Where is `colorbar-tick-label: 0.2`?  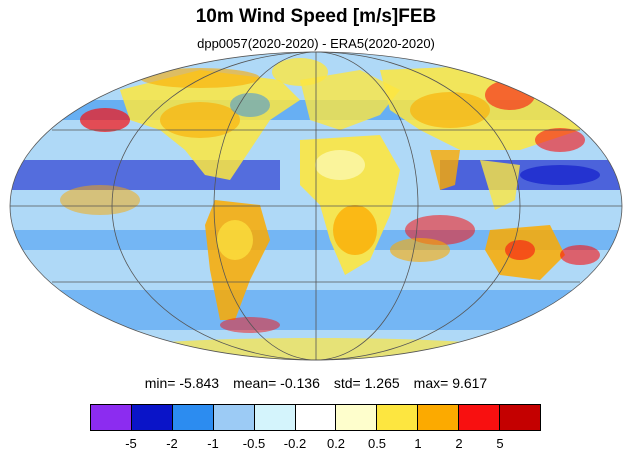
colorbar-tick-label: 0.2 is located at coordinates (336, 443).